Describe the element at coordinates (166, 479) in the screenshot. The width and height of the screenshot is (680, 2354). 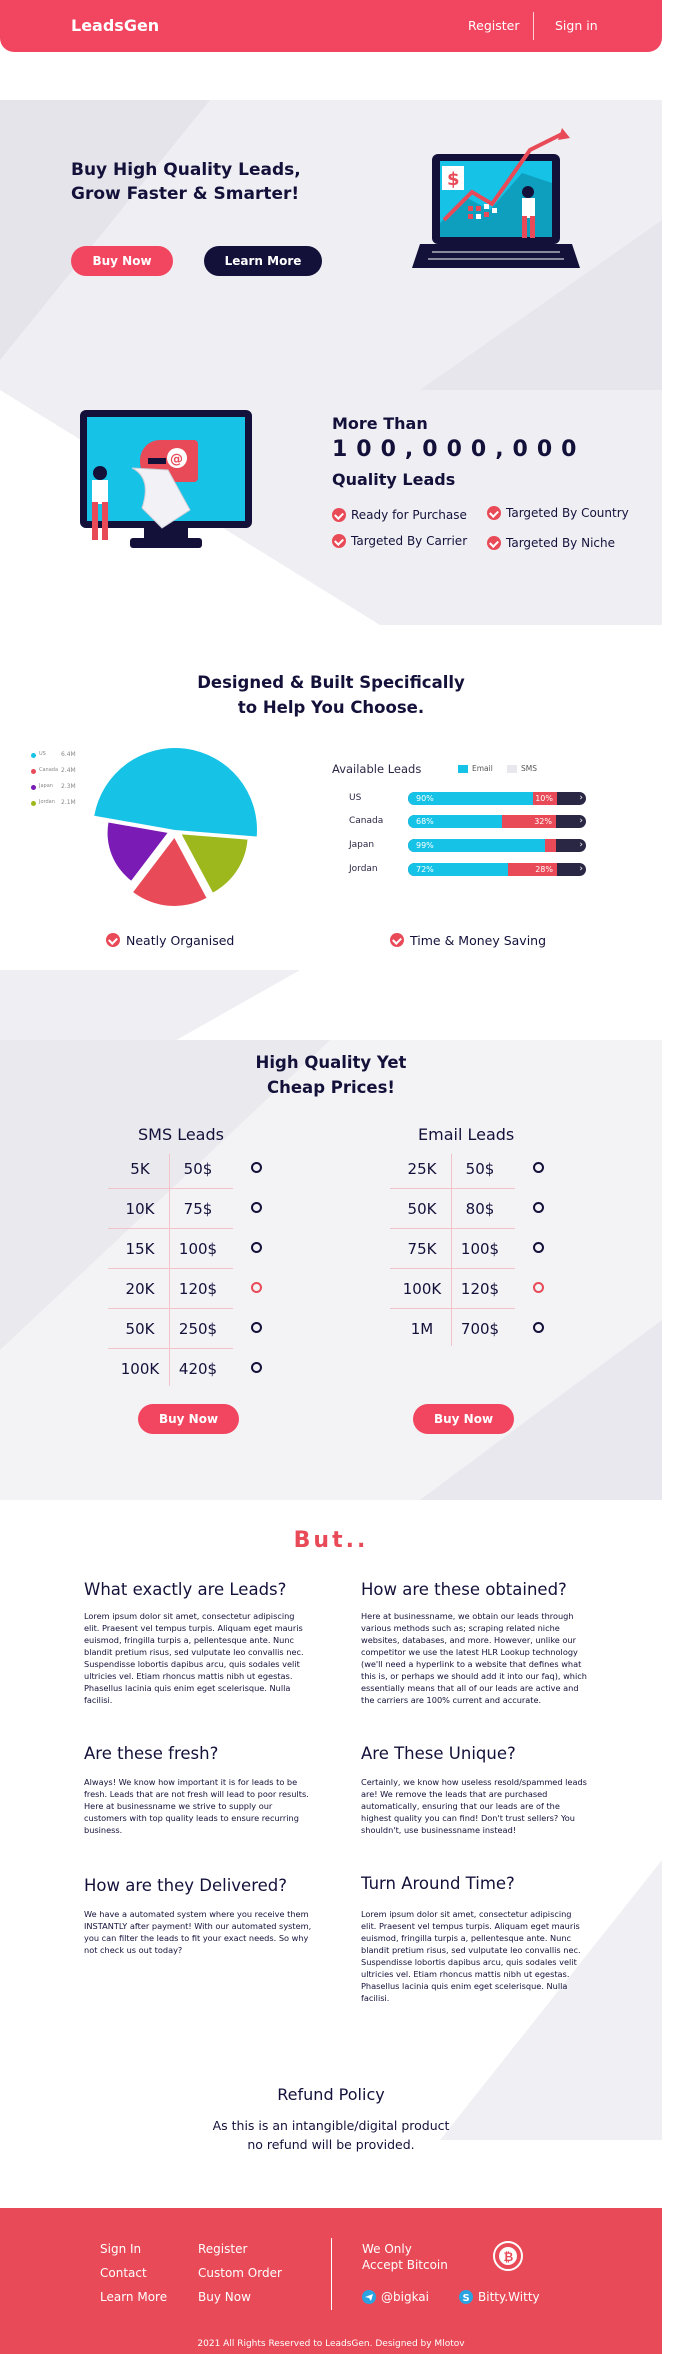
I see `mail-monitor-illustration: @` at that location.